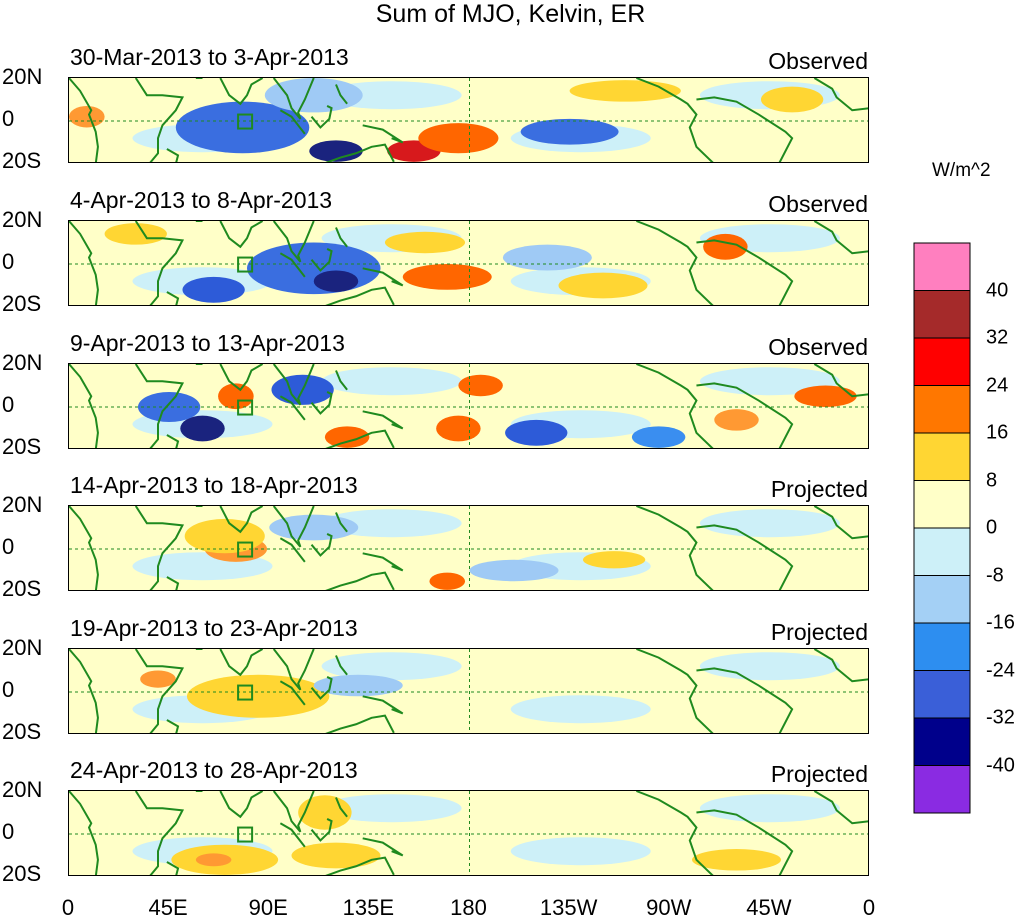 The width and height of the screenshot is (1021, 921). What do you see at coordinates (201, 200) in the screenshot?
I see `panel-date-range: 4-Apr-2013 to 8-Apr-2013` at bounding box center [201, 200].